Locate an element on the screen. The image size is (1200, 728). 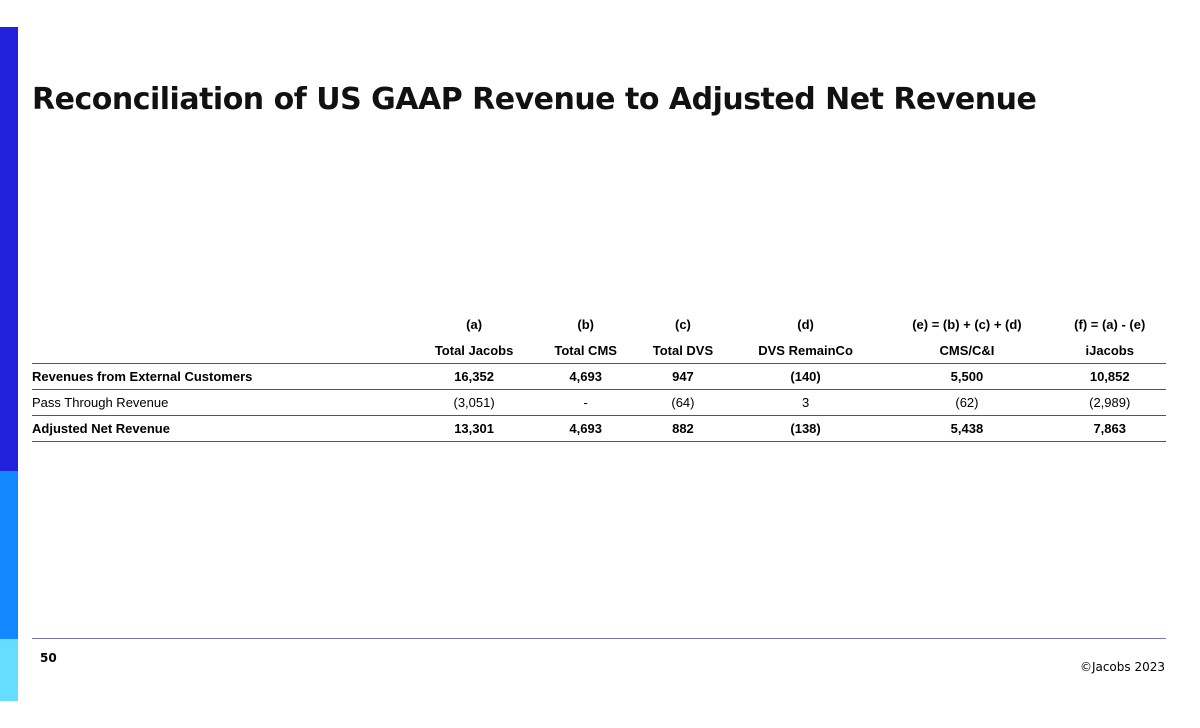
row-label: Revenues from External Customers is located at coordinates (222, 376).